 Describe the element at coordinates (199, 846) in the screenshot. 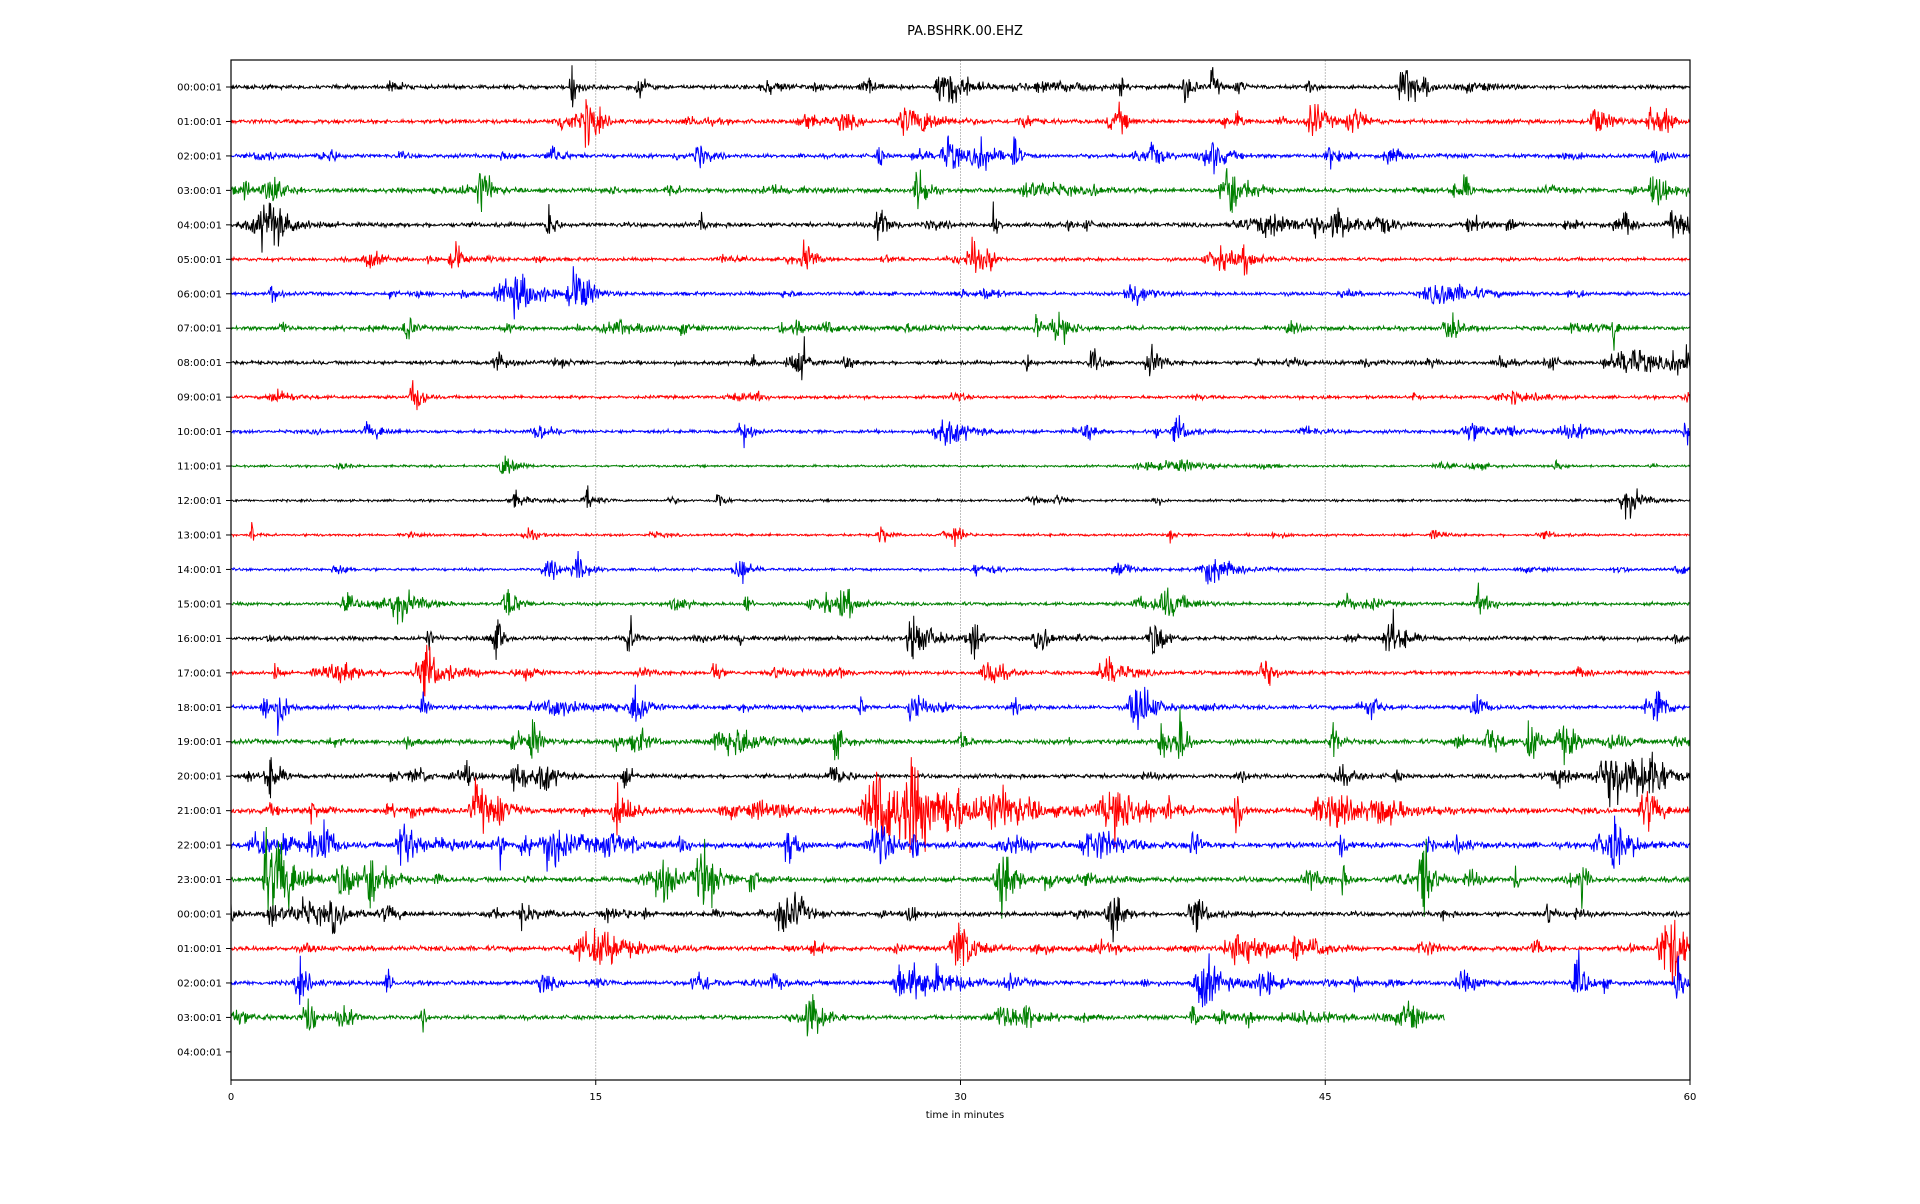

I see `y-tick-label: 22:00:01` at that location.